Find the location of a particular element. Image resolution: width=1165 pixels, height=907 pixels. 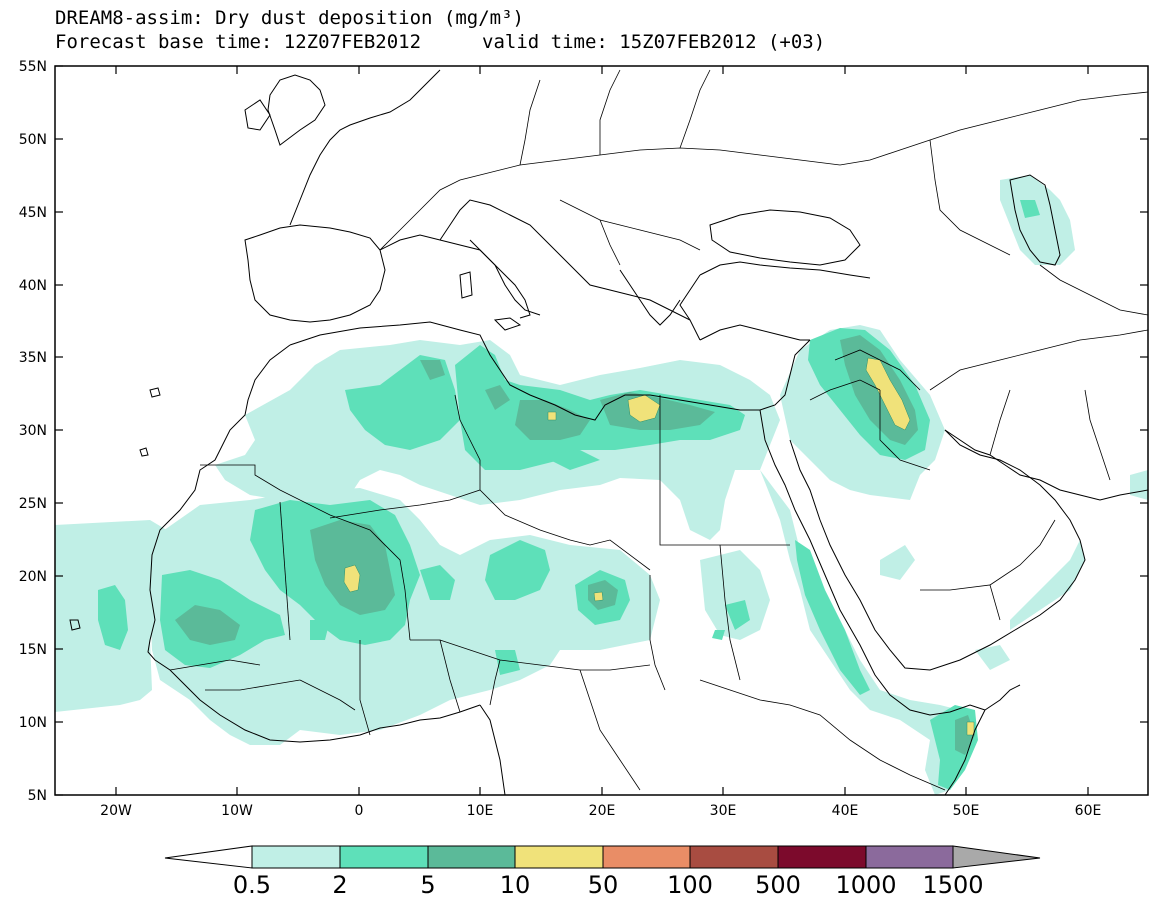

colorbar-label: 50 is located at coordinates (603, 885).